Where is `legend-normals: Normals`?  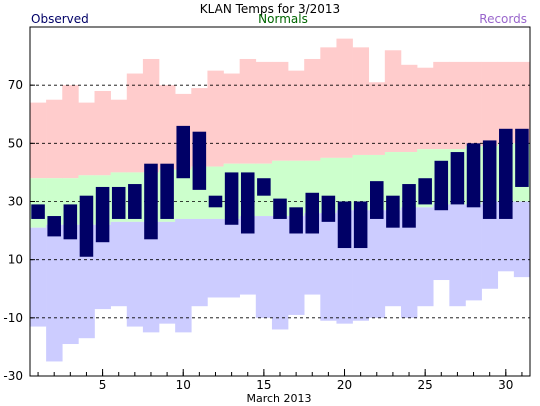
legend-normals: Normals is located at coordinates (283, 19).